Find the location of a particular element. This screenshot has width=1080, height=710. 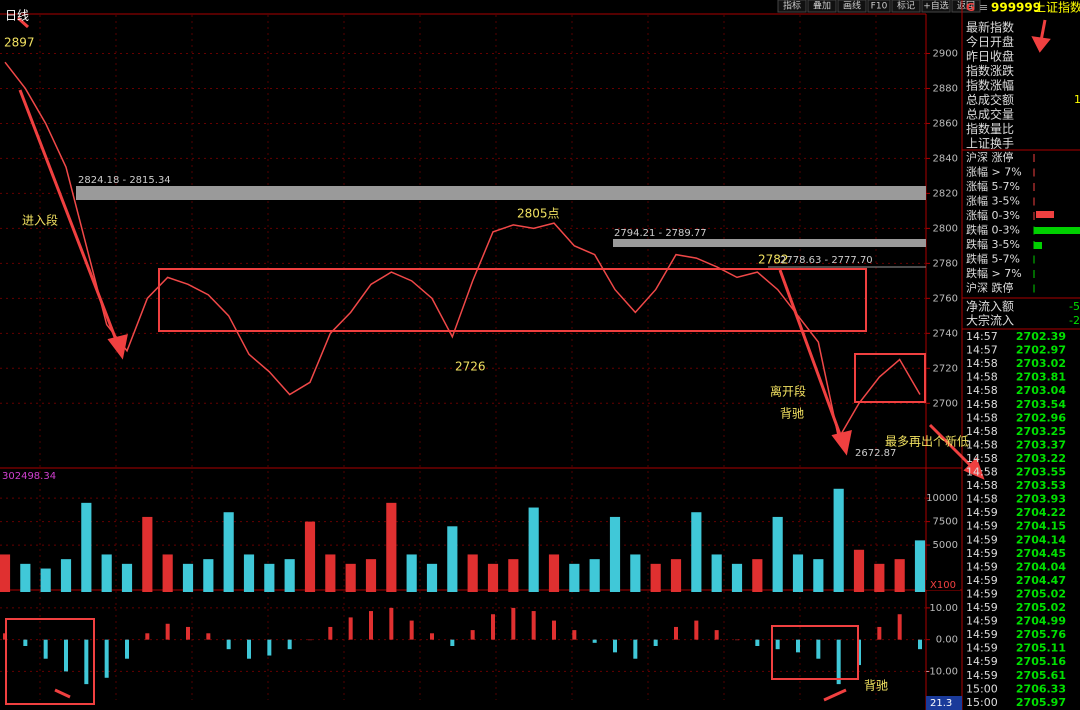

toolbar: 指标 叠加 画线 F10 标记 +自选 返回 is located at coordinates (879, 6).